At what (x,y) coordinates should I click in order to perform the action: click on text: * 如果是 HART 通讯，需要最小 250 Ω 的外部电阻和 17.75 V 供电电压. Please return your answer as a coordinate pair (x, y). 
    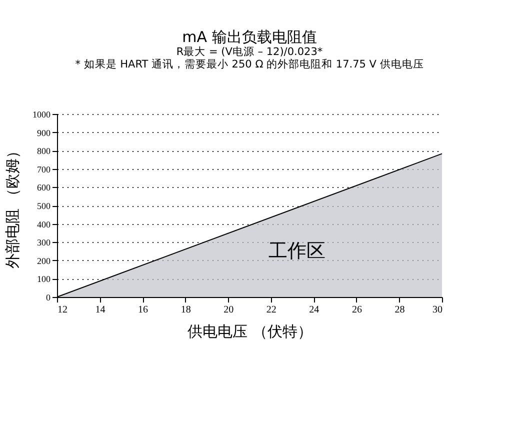
    Looking at the image, I should click on (249, 64).